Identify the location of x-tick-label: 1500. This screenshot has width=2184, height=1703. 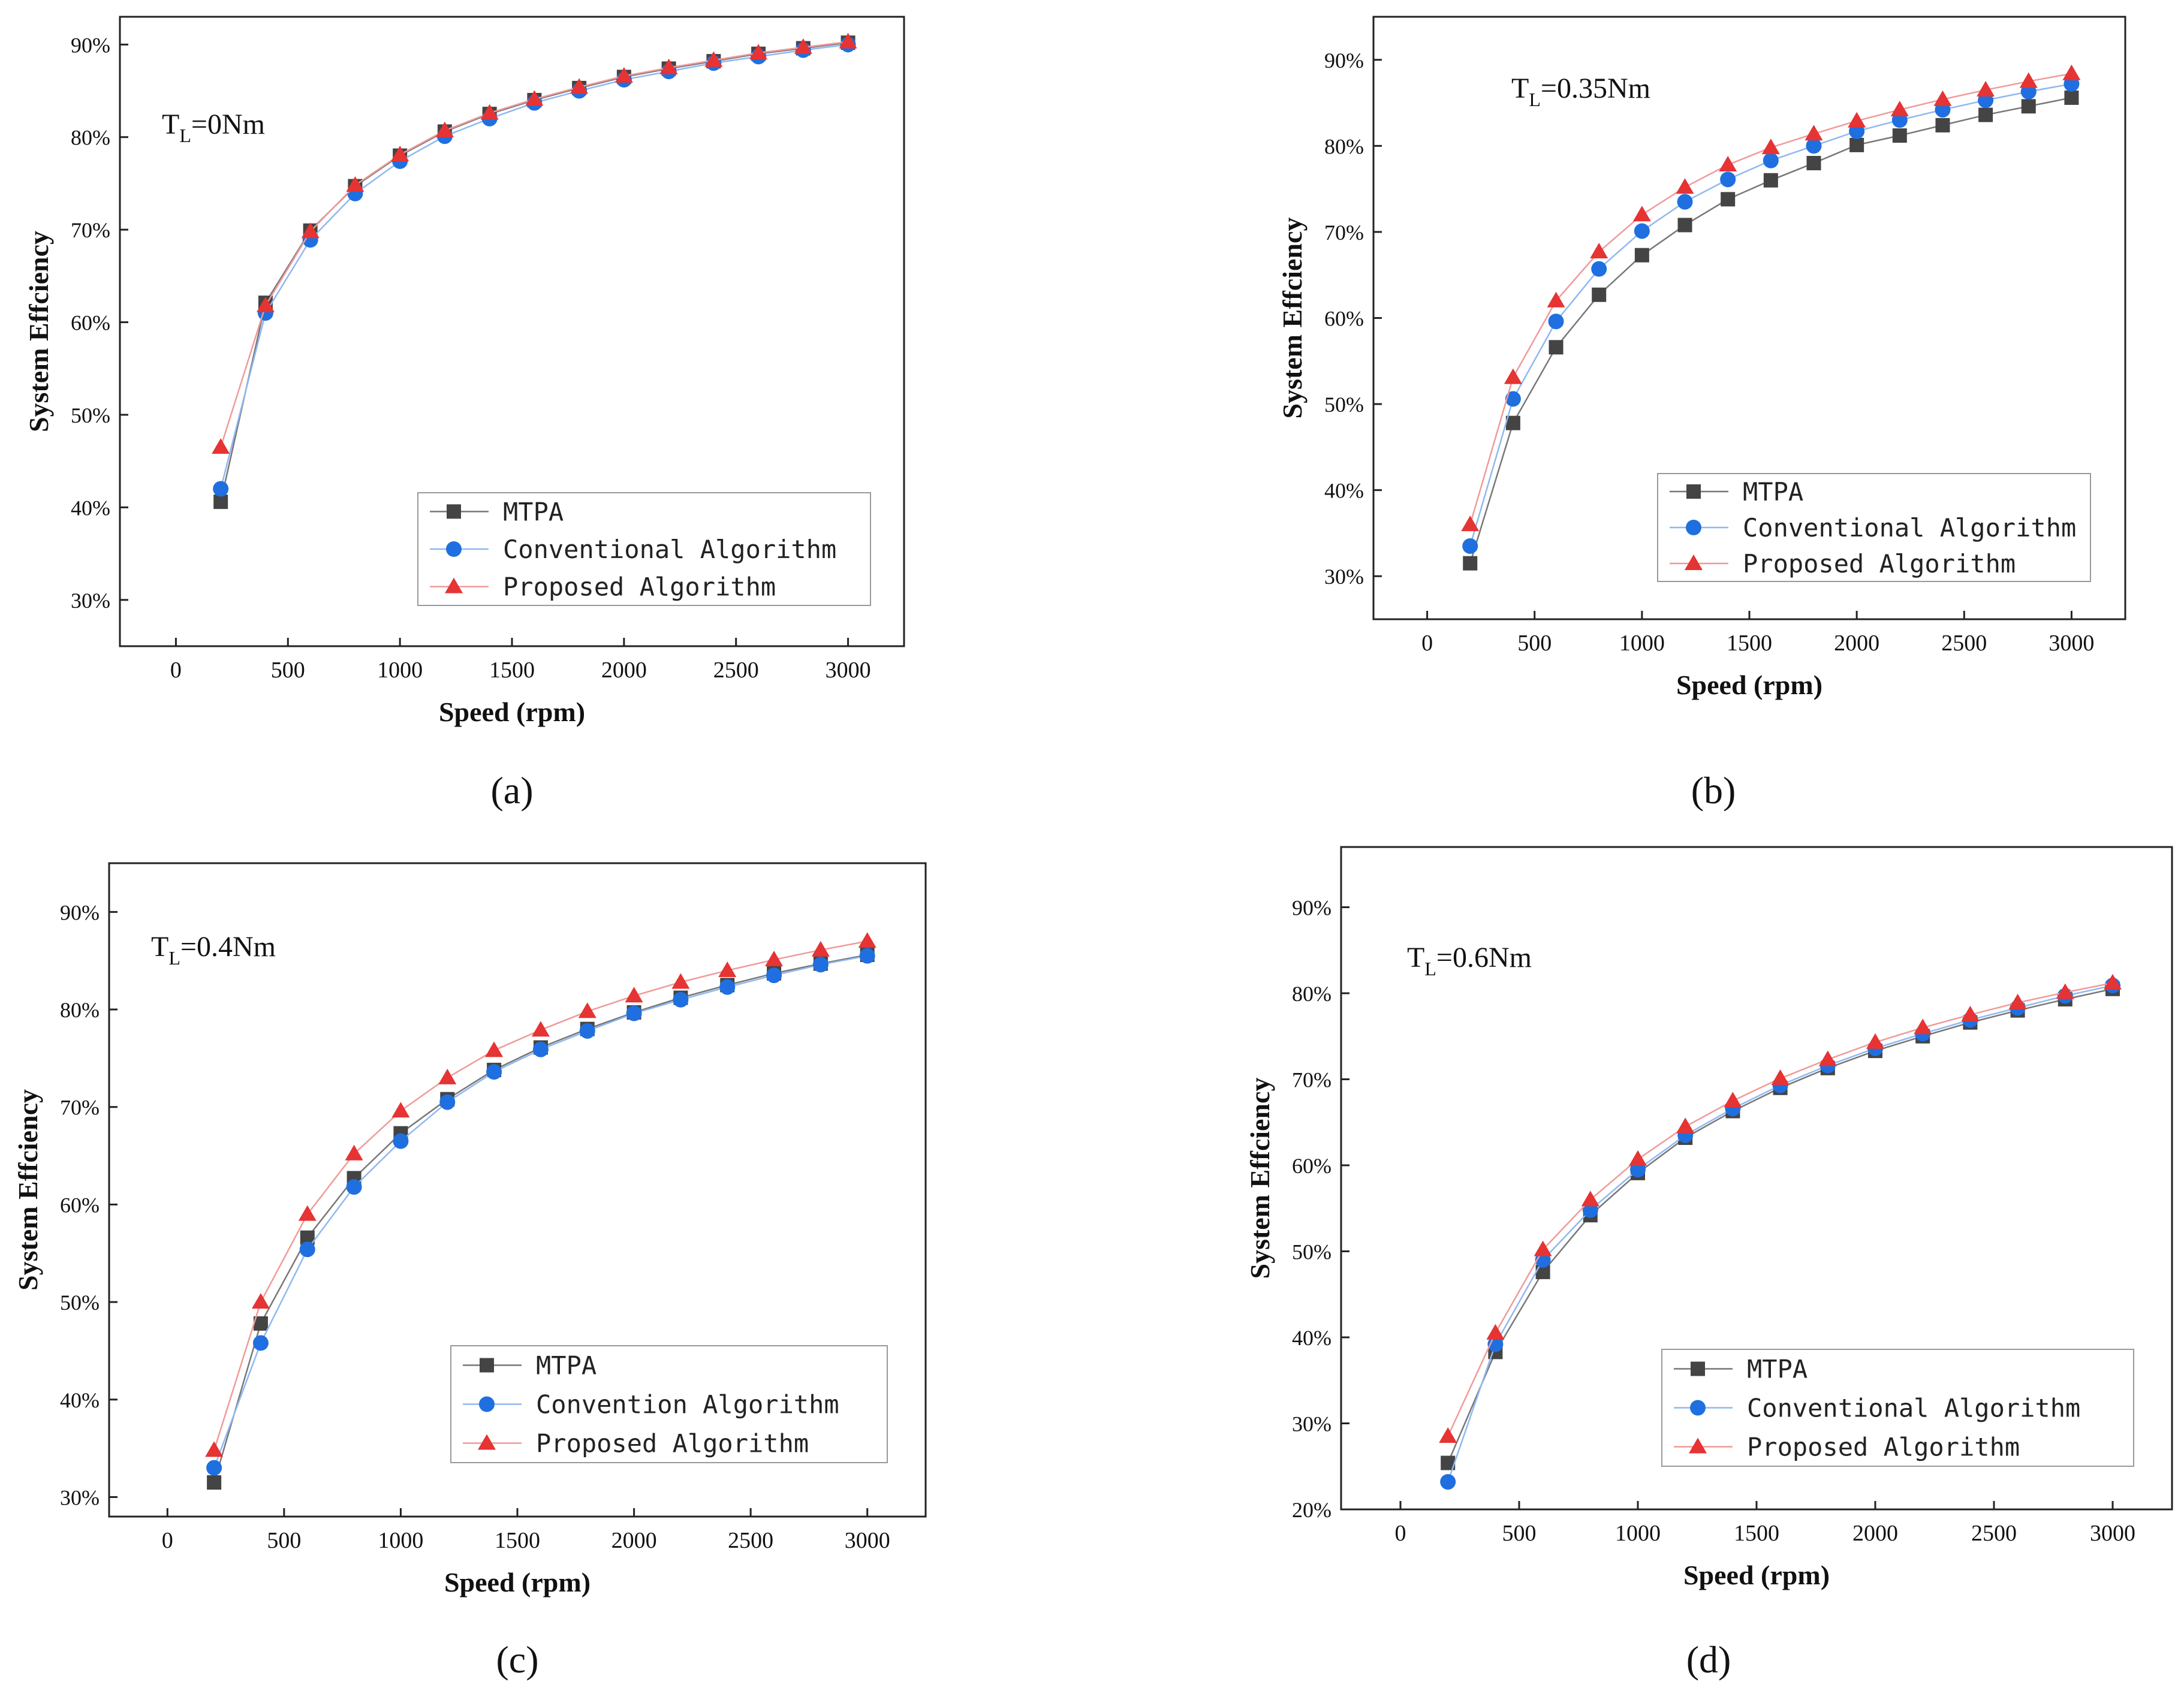
(517, 1540).